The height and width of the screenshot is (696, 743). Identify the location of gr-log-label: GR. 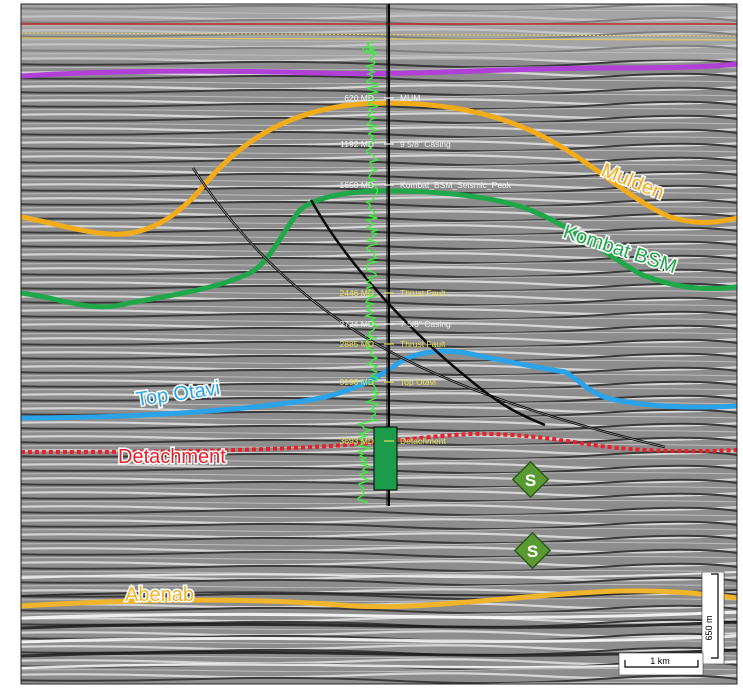
(369, 50).